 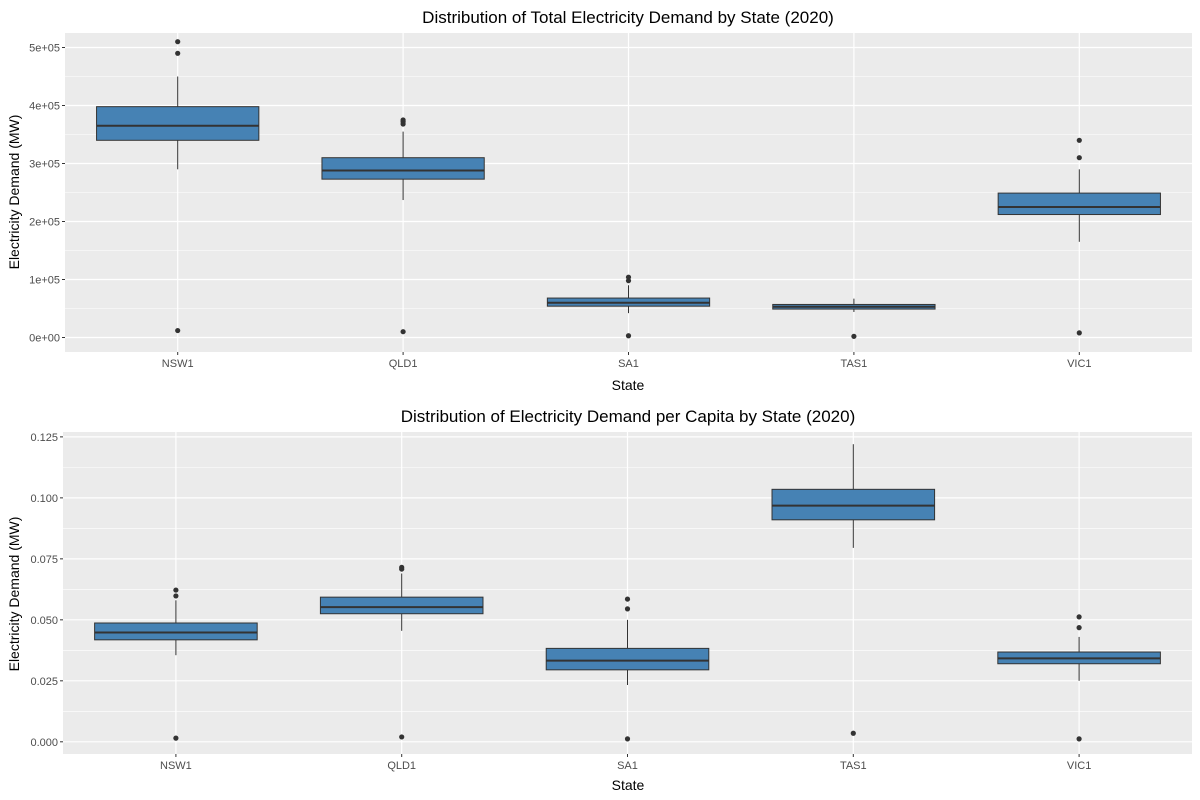 I want to click on chart1-y-ticks: 0e+00 1e+05 2e+05 3e+05 4e+05 5e+05, so click(x=47, y=194).